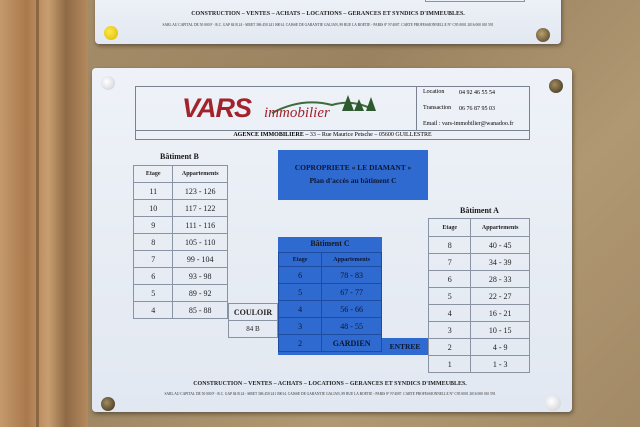  What do you see at coordinates (180, 208) in the screenshot?
I see `table-row: 10 117 - 122` at bounding box center [180, 208].